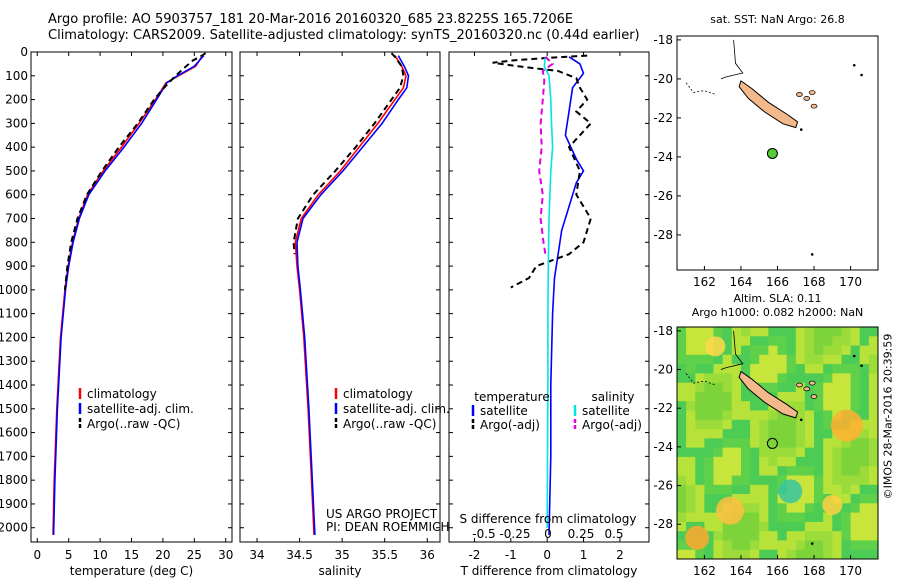  Describe the element at coordinates (606, 411) in the screenshot. I see `legend-label: satellite` at that location.